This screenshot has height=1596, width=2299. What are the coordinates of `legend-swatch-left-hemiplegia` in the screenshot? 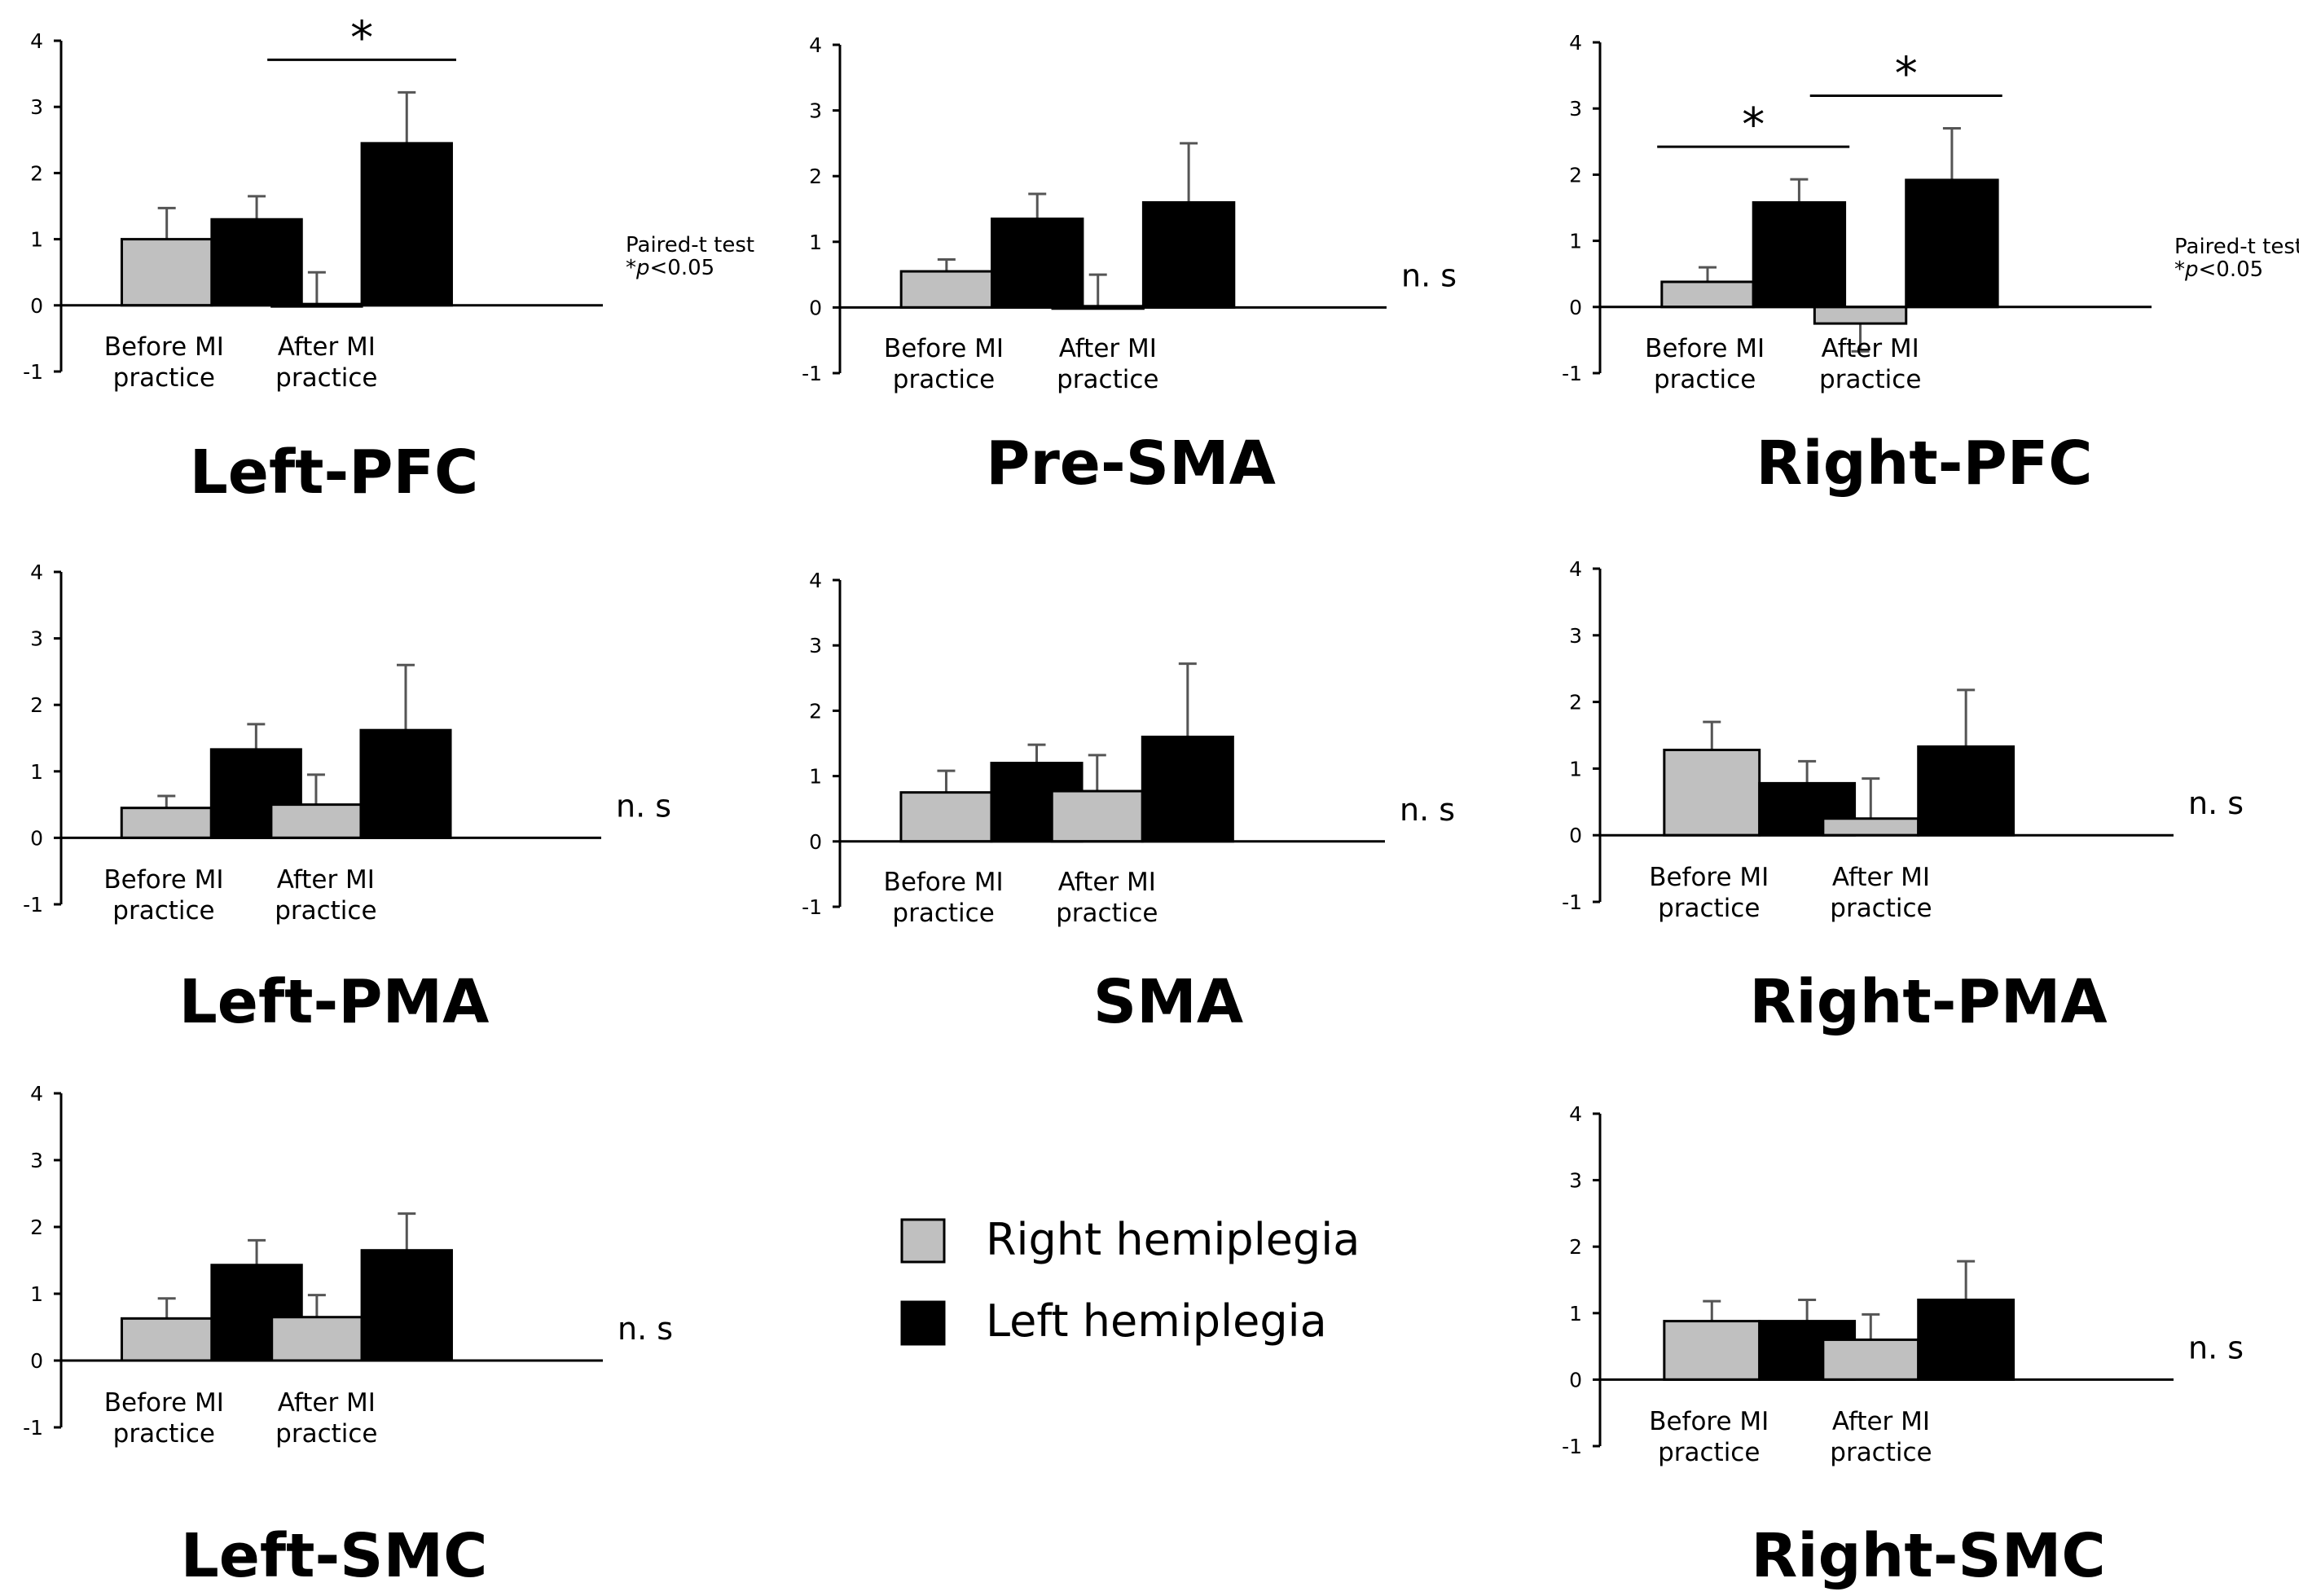 It's located at (923, 1323).